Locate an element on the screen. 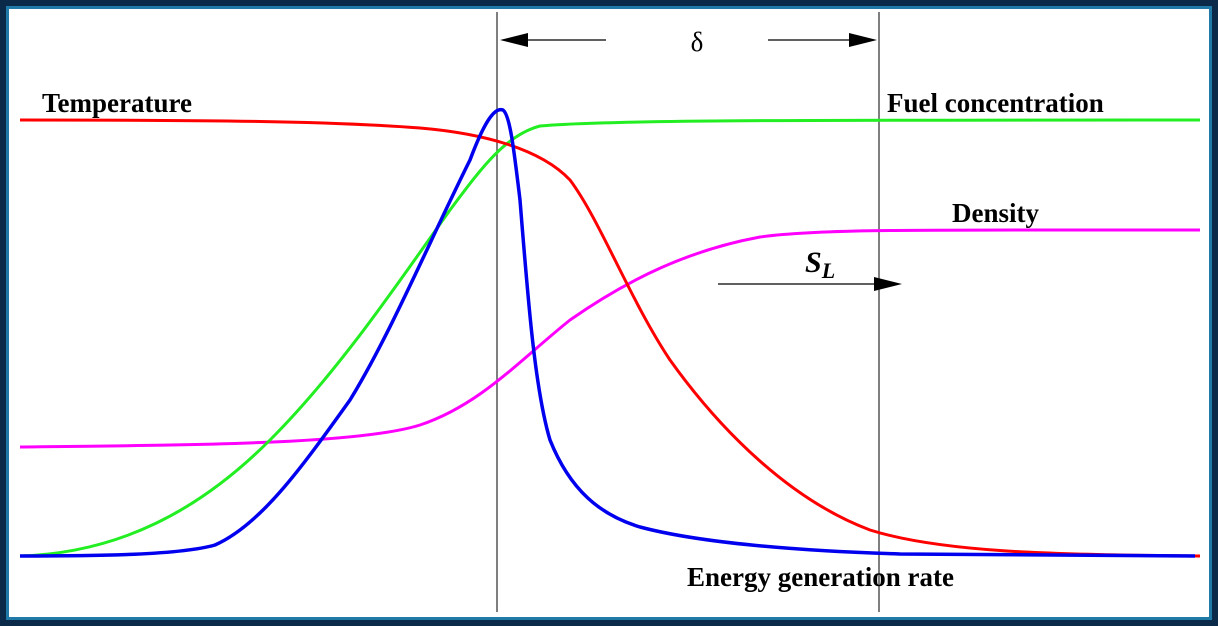  energy-generation-rate-label: Energy generation rate is located at coordinates (820, 577).